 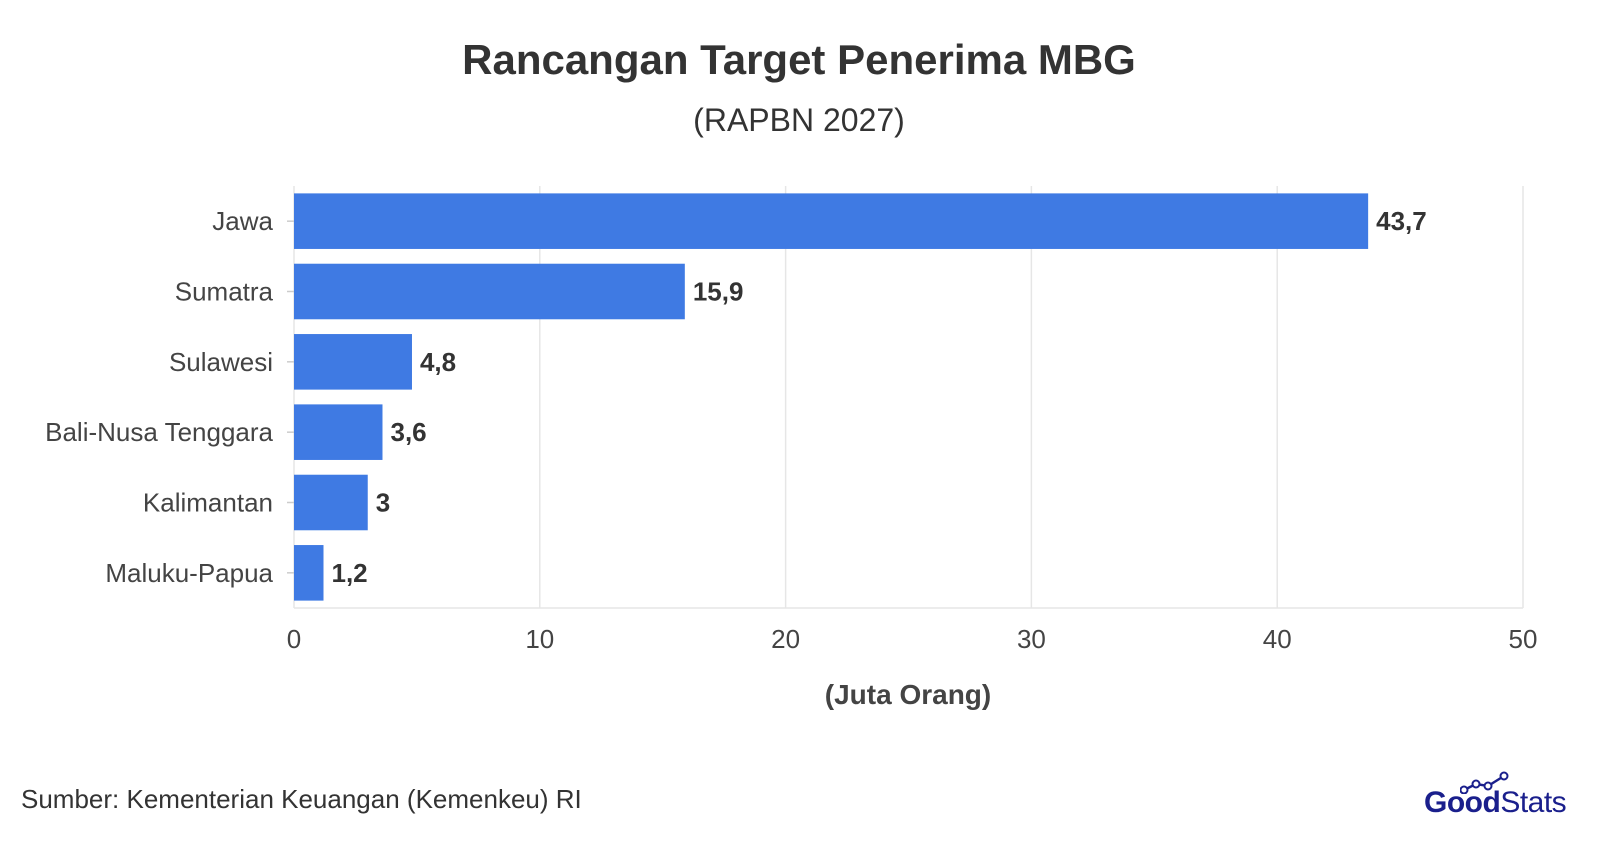 What do you see at coordinates (1462, 802) in the screenshot?
I see `logo-good-text: Good` at bounding box center [1462, 802].